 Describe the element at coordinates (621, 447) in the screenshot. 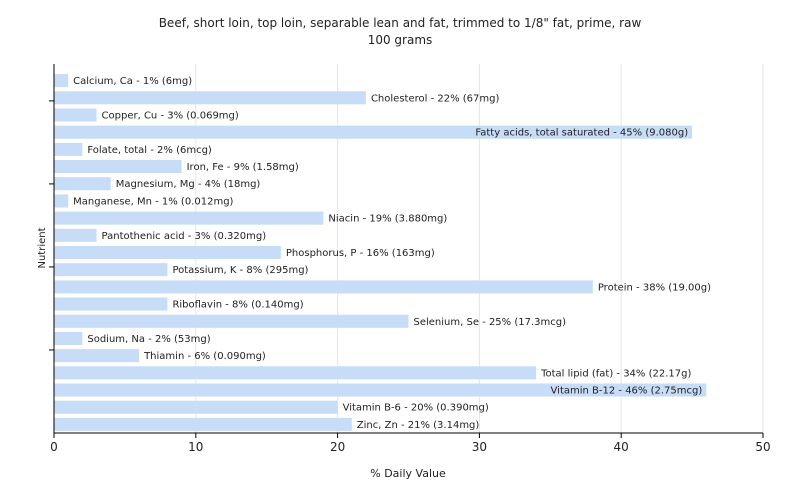

I see `x-tick-label: 40` at that location.